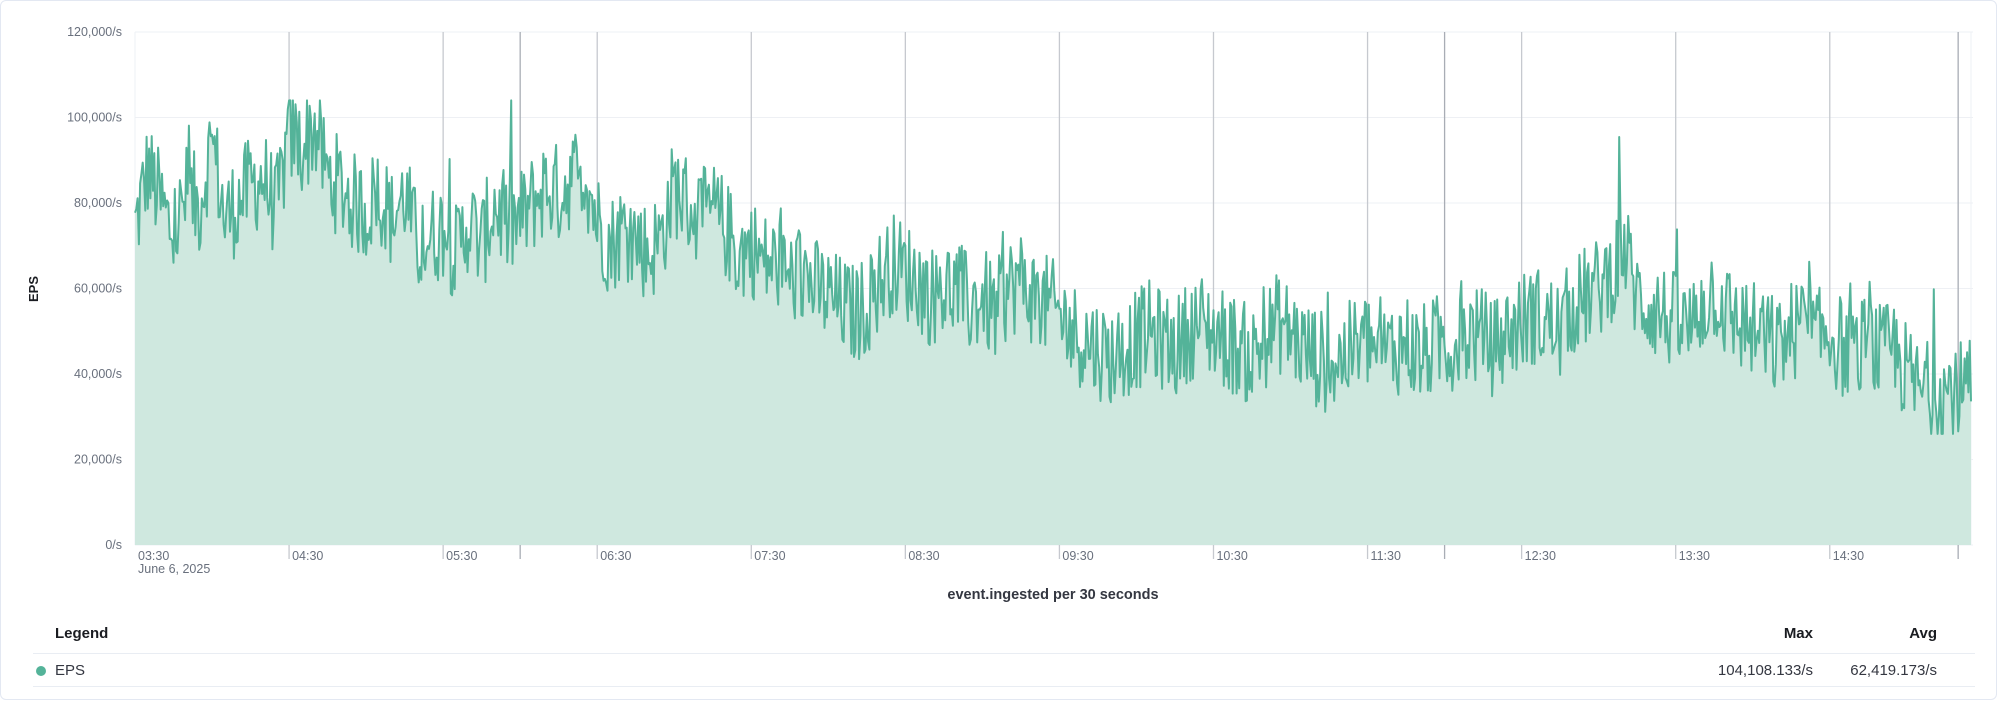 This screenshot has height=702, width=1999. Describe the element at coordinates (98, 289) in the screenshot. I see `y-tick-label: 60,000/s` at that location.